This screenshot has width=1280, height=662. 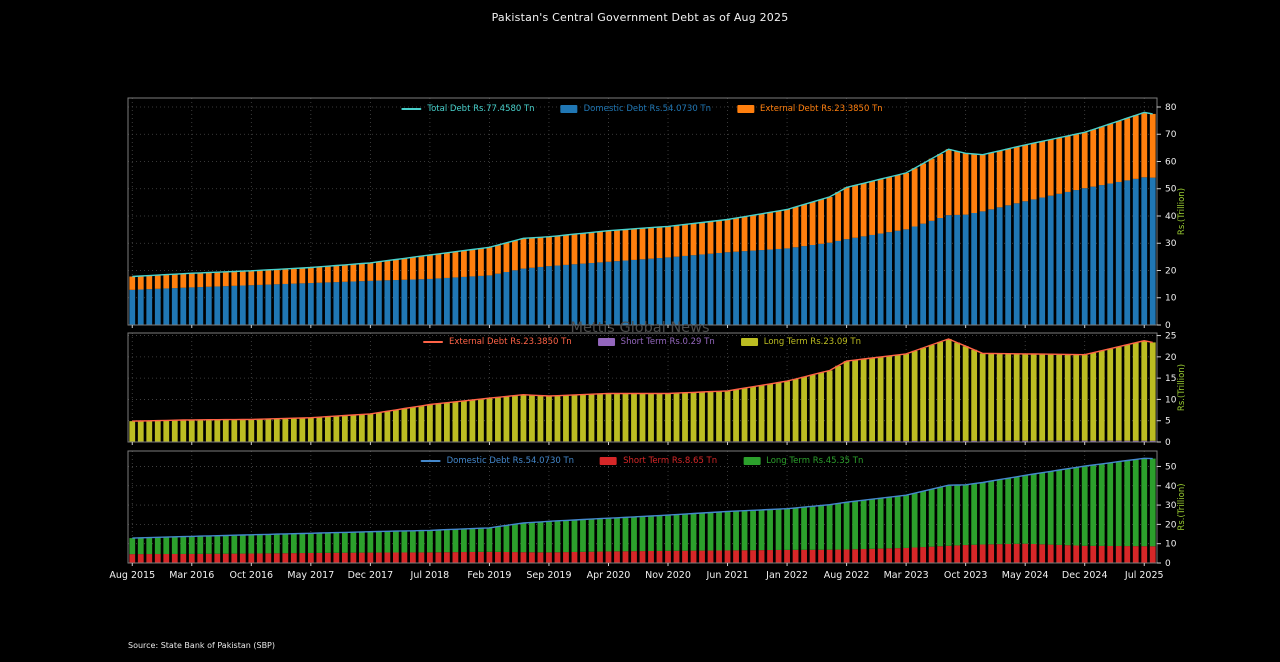 What do you see at coordinates (310, 575) in the screenshot?
I see `x-tick-label: May 2017` at bounding box center [310, 575].